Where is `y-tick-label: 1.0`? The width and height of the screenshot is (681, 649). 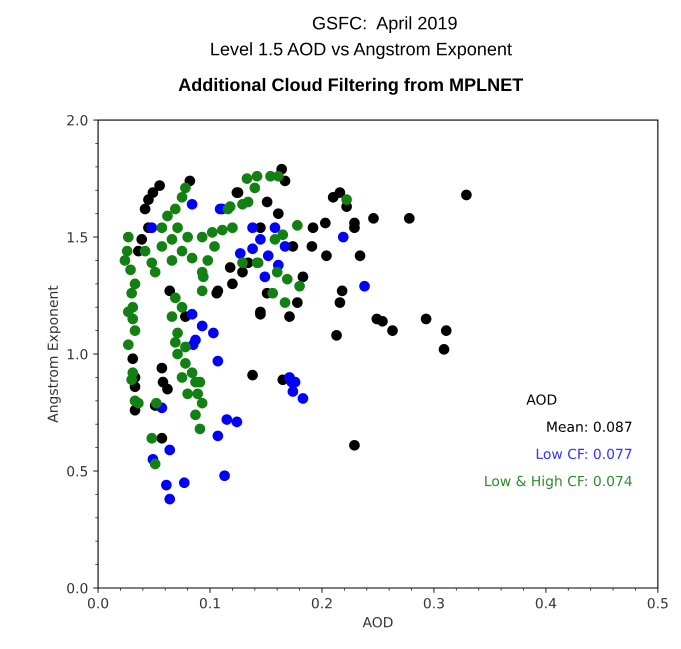 y-tick-label: 1.0 is located at coordinates (78, 354).